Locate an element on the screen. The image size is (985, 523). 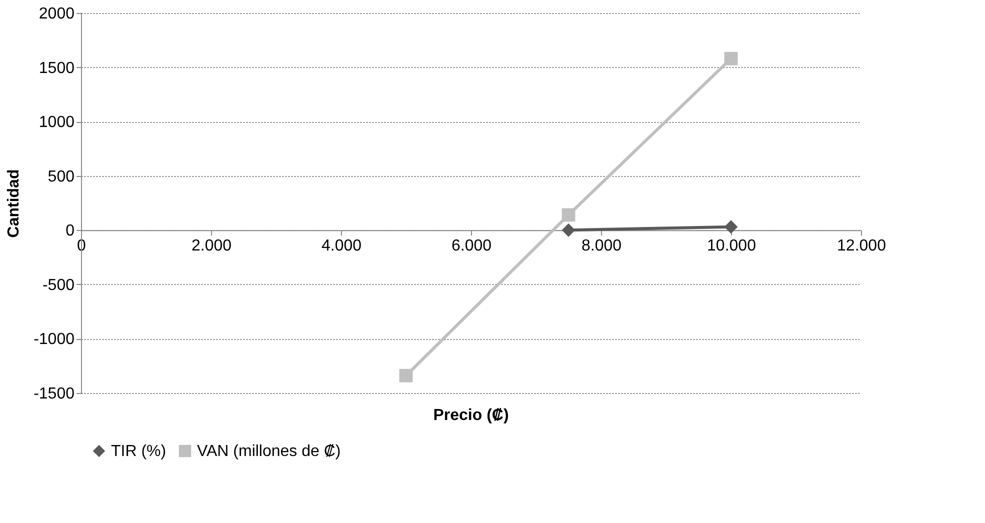
y-tick-label: 1000 is located at coordinates (56, 123).